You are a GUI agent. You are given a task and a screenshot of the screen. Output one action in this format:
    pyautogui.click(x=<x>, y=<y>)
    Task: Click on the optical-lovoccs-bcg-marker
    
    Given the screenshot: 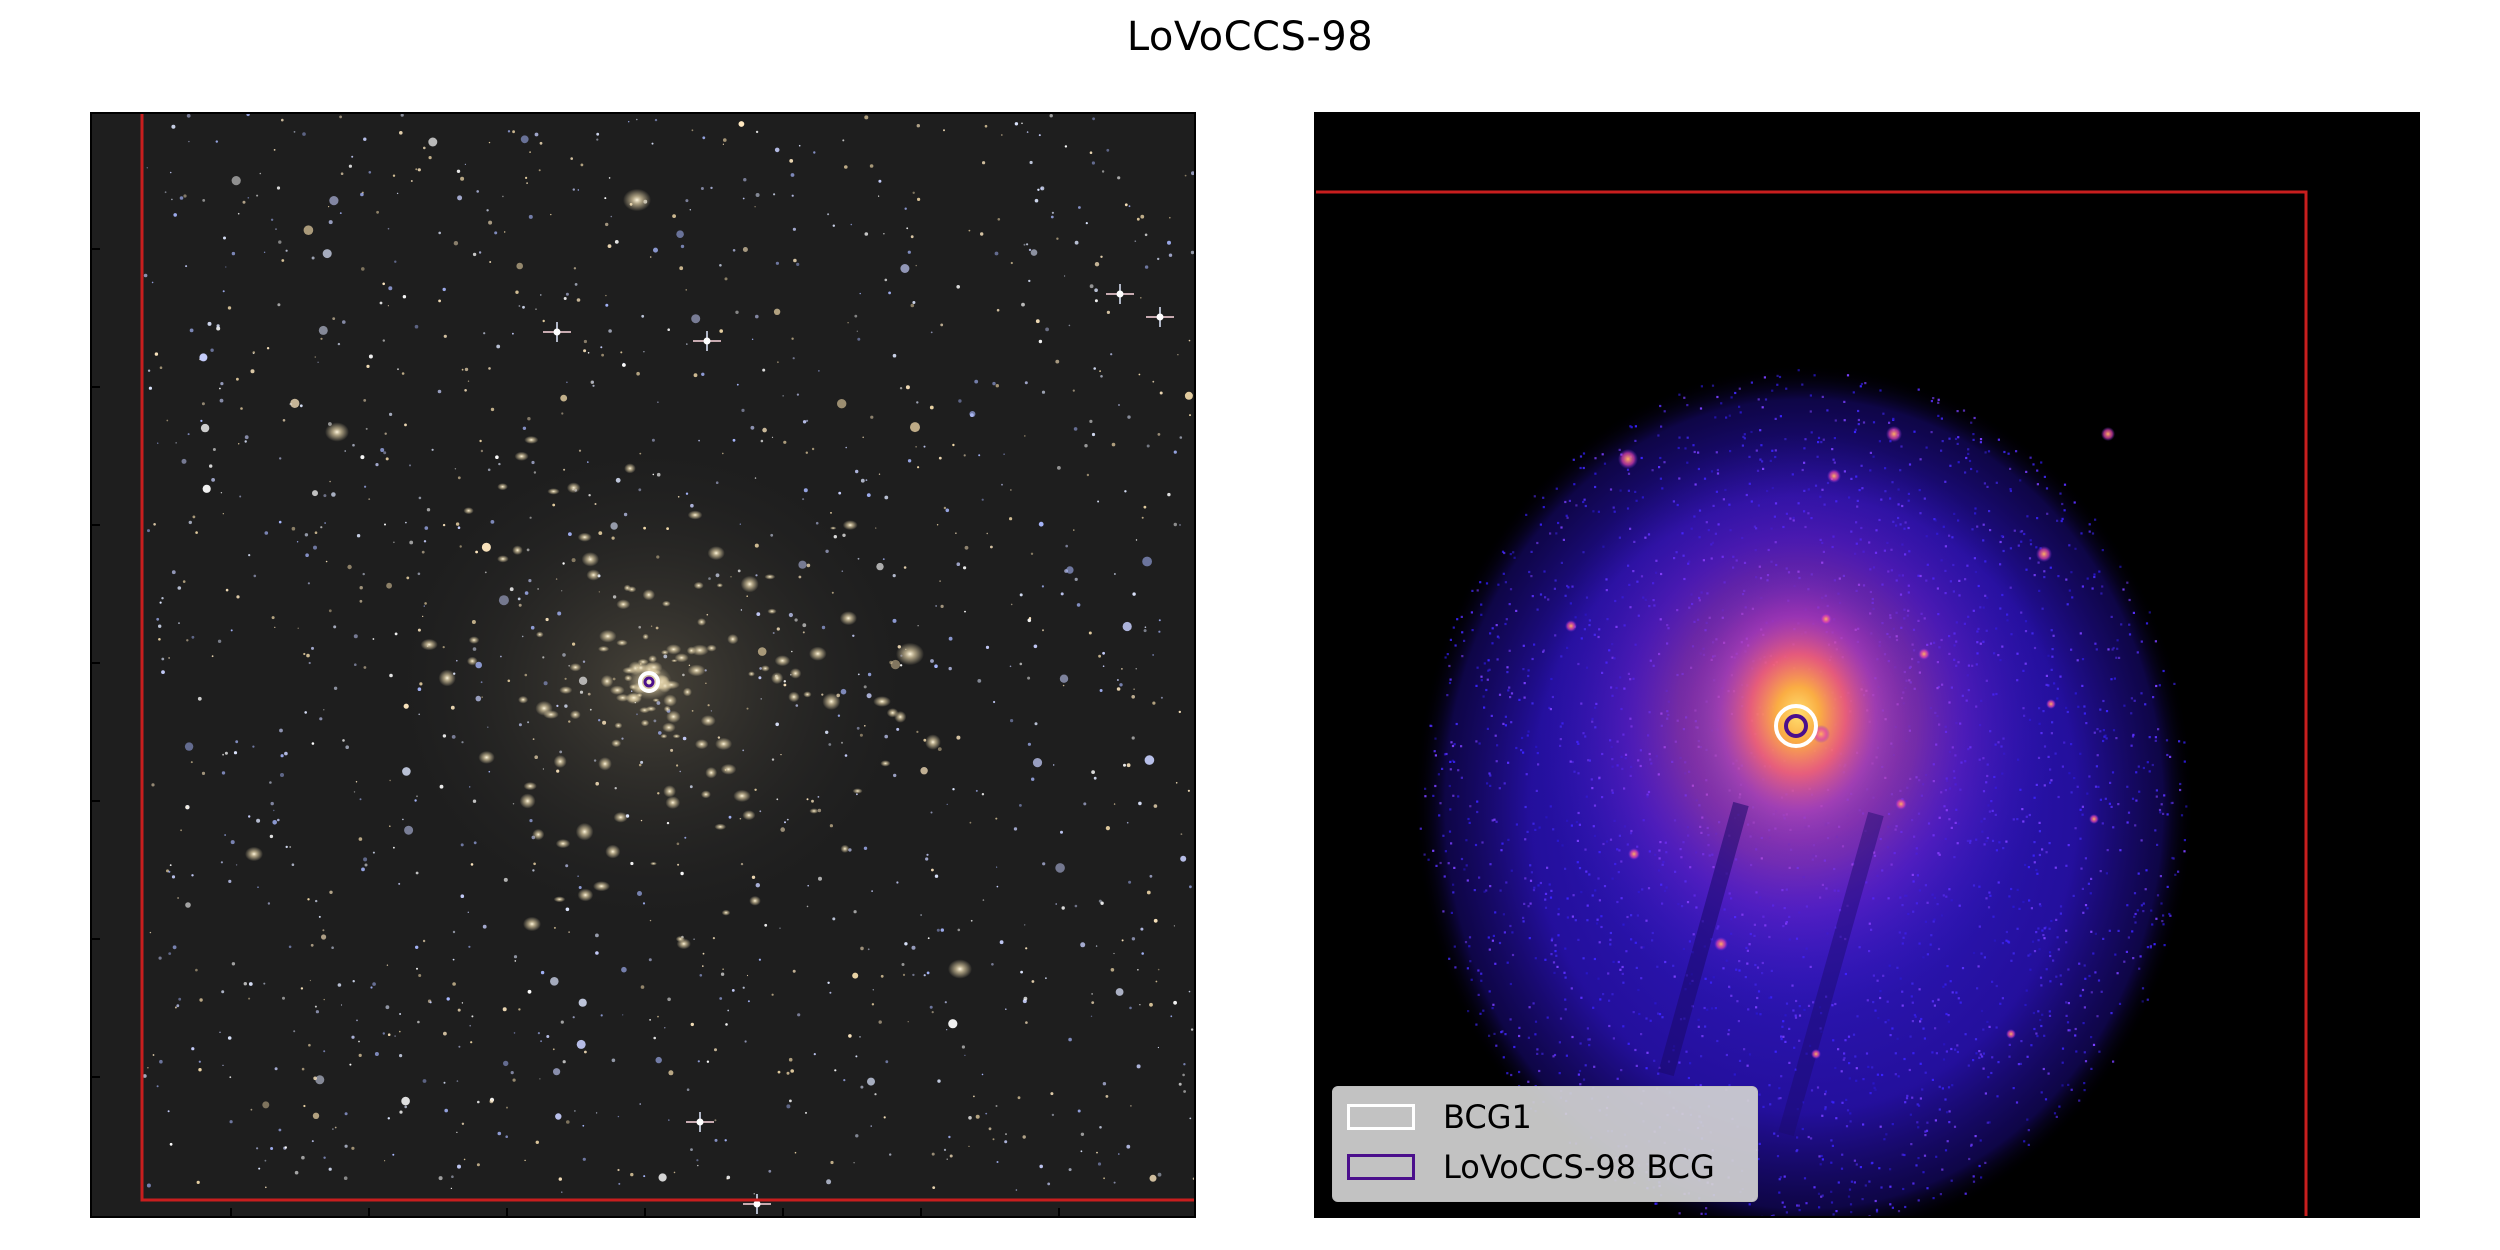 What is the action you would take?
    pyautogui.click(x=649, y=682)
    